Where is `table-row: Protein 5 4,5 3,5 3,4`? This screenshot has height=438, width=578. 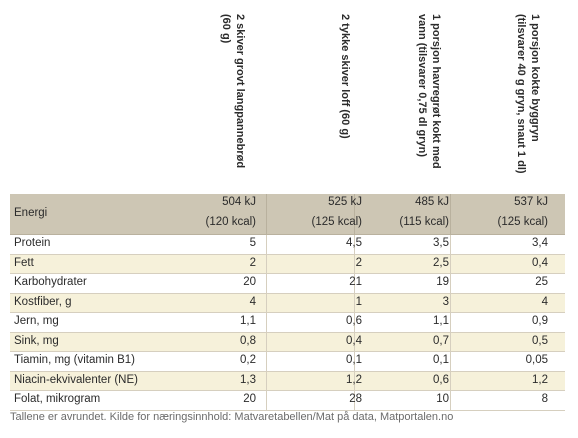 table-row: Protein 5 4,5 3,5 3,4 is located at coordinates (287, 245).